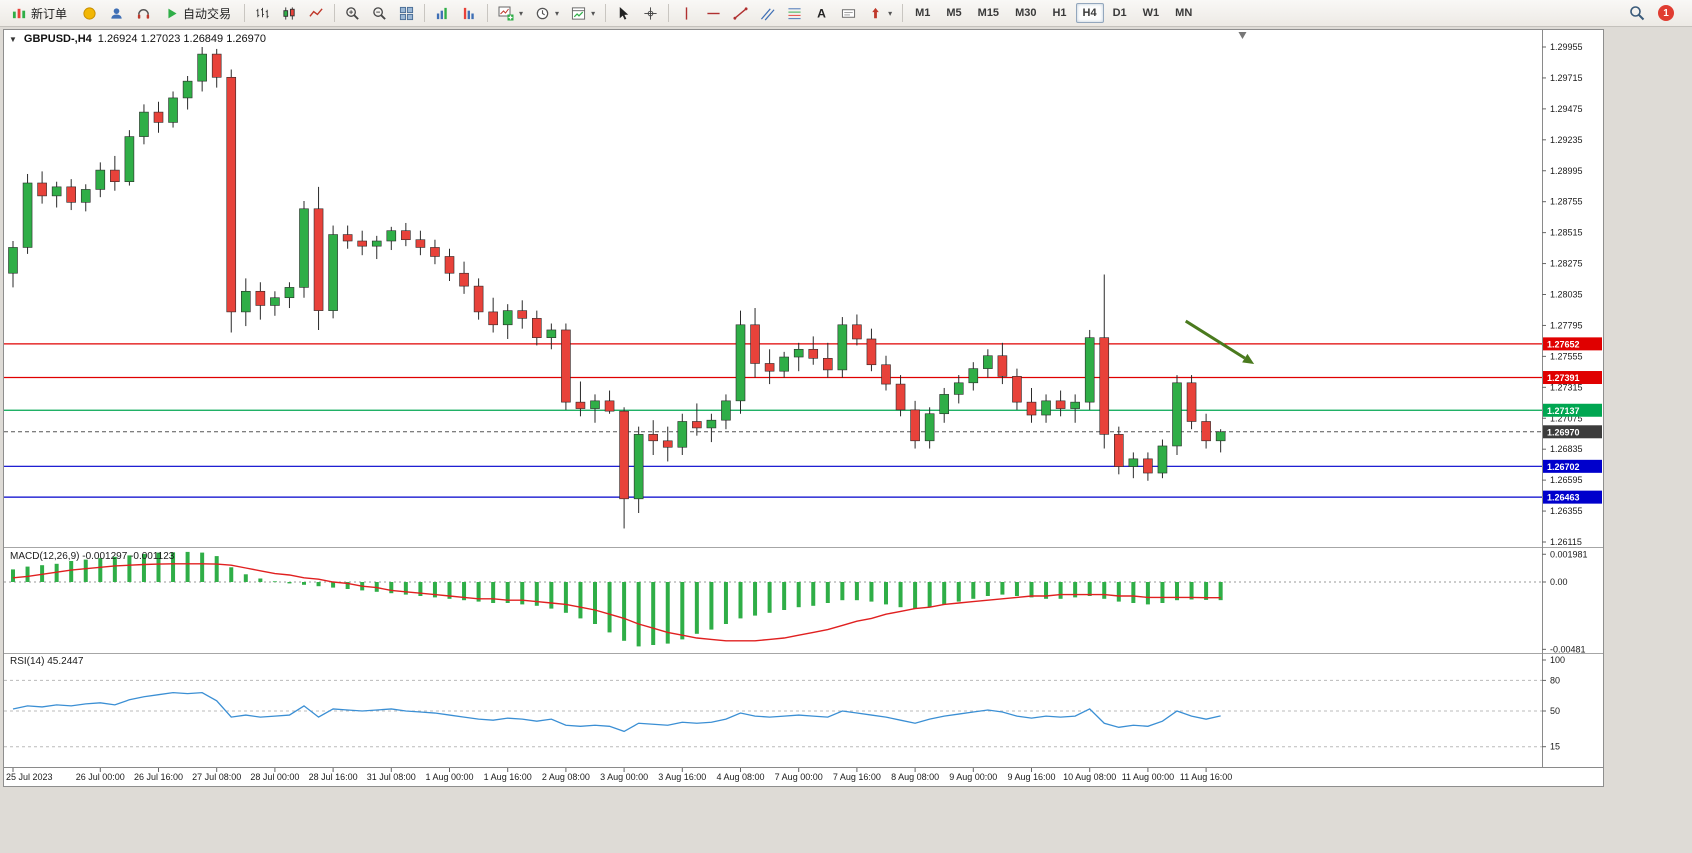  What do you see at coordinates (794, 13) in the screenshot?
I see `fibonacci-button` at bounding box center [794, 13].